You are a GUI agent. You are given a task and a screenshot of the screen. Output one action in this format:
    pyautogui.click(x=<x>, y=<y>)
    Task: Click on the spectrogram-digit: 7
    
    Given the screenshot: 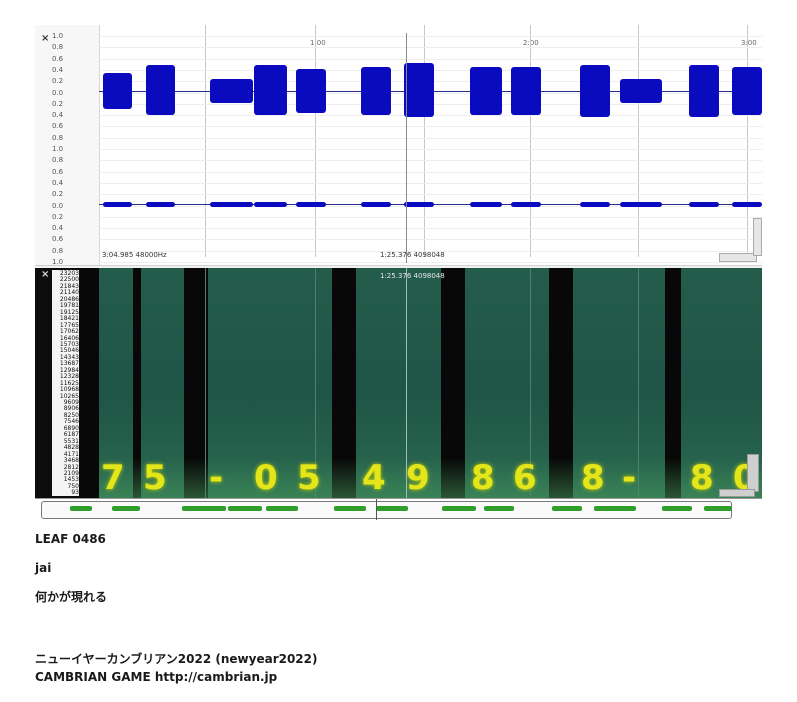 What is the action you would take?
    pyautogui.click(x=113, y=478)
    